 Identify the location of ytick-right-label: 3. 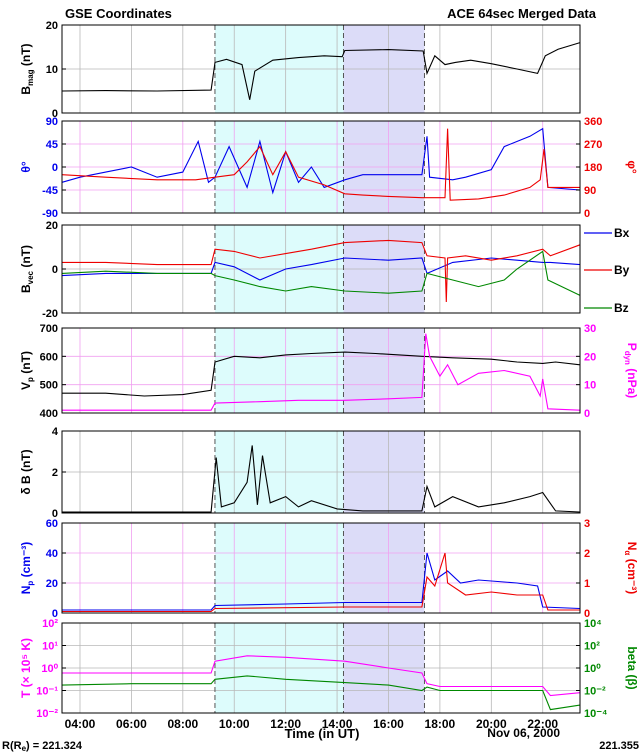
(587, 524).